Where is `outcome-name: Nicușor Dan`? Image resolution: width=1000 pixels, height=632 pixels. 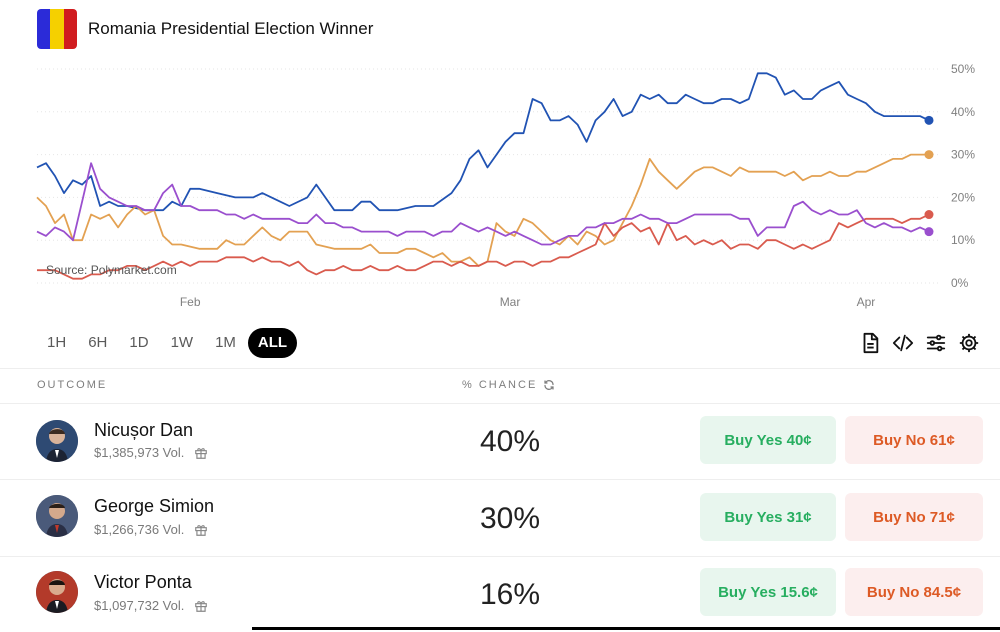 outcome-name: Nicușor Dan is located at coordinates (144, 430).